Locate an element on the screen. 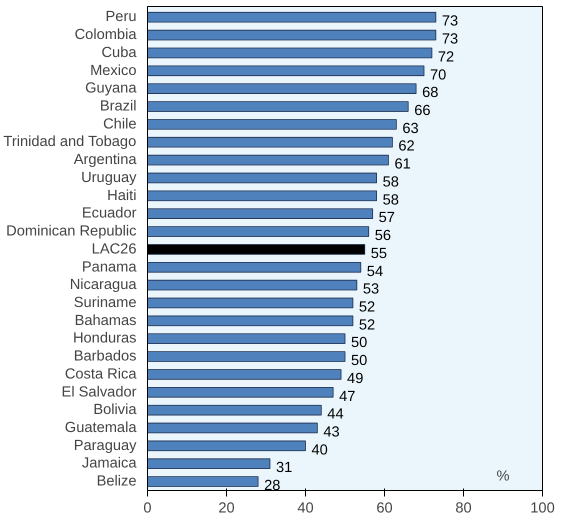 This screenshot has width=562, height=517. y-tick-label: LAC26 is located at coordinates (114, 249).